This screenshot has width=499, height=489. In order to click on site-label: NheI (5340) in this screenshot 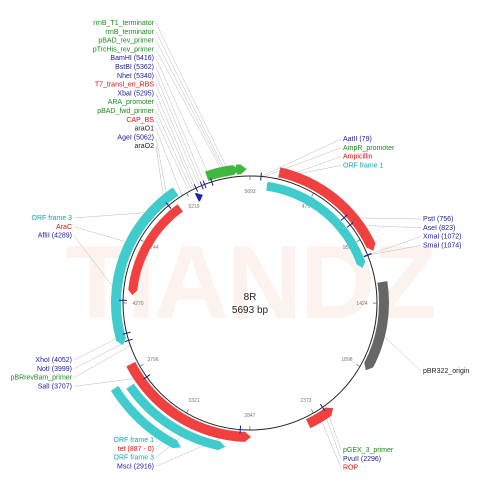, I will do `click(135, 76)`.